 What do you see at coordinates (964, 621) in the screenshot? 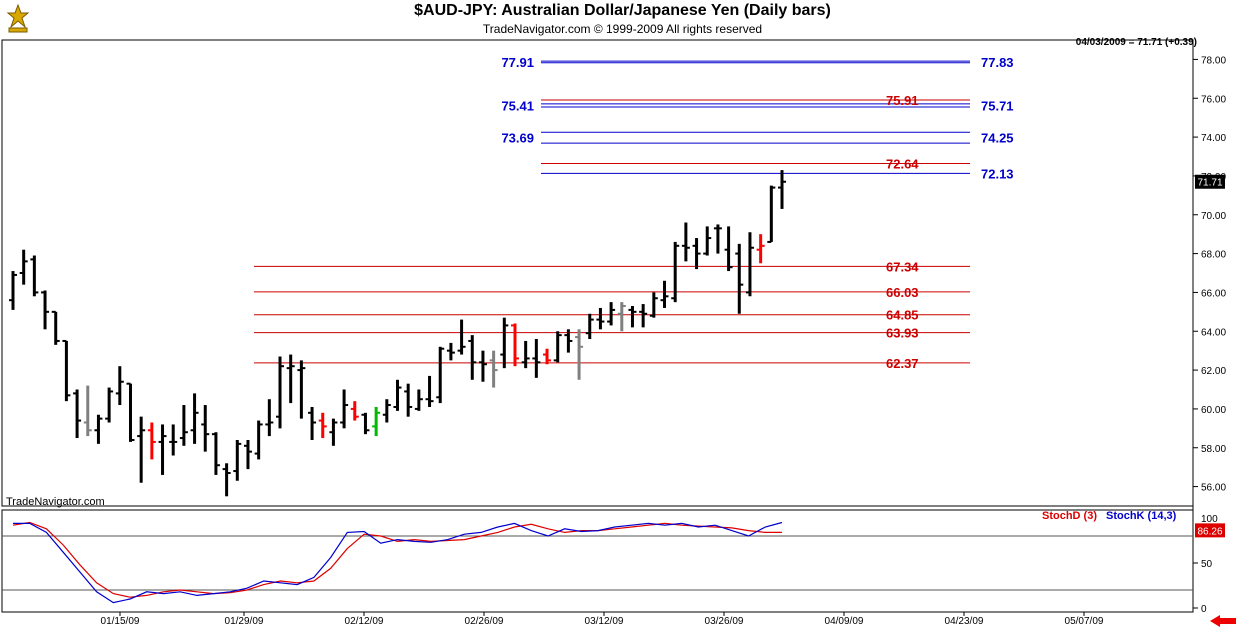
I see `x-axis-label: 04/23/09` at bounding box center [964, 621].